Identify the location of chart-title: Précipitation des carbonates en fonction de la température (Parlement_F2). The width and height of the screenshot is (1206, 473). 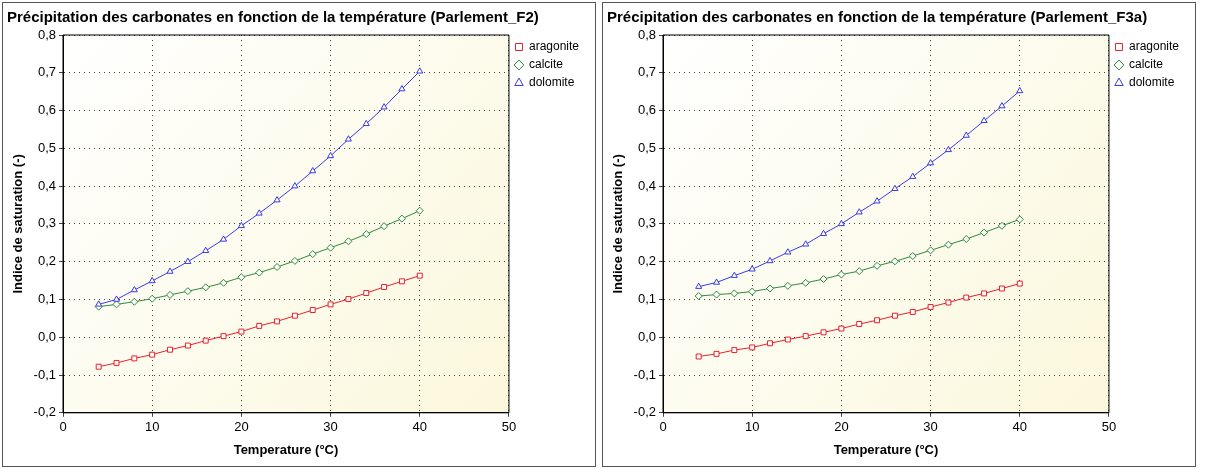
(273, 17).